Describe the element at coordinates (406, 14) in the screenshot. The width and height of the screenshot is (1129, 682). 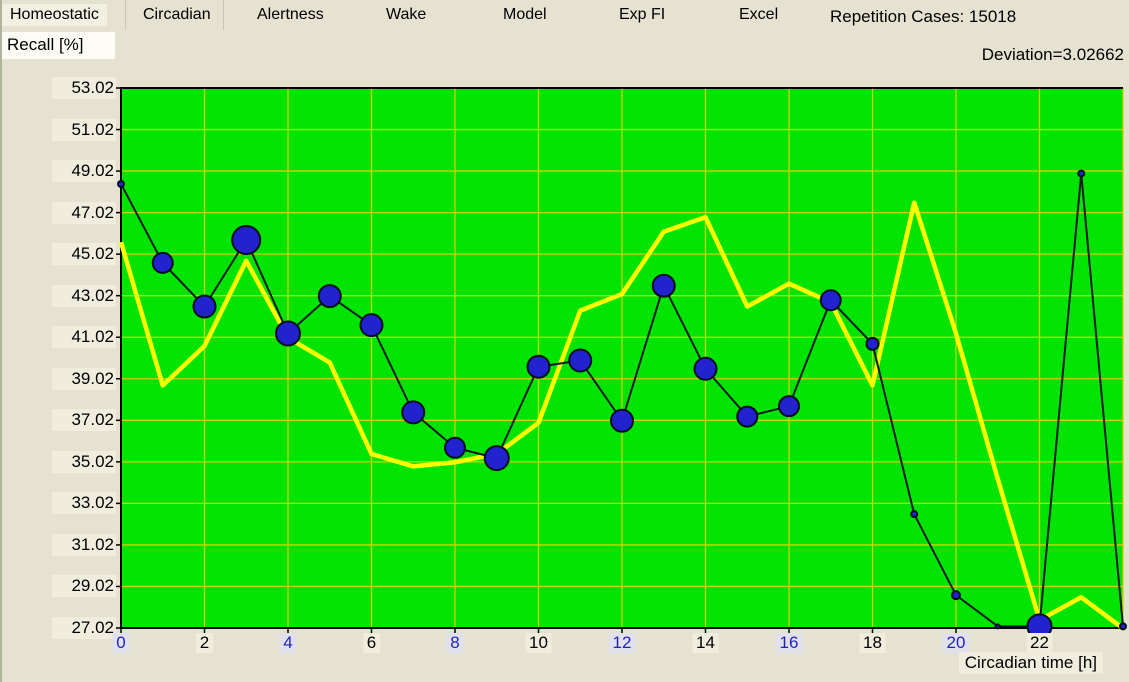
I see `tab-wake: Wake` at that location.